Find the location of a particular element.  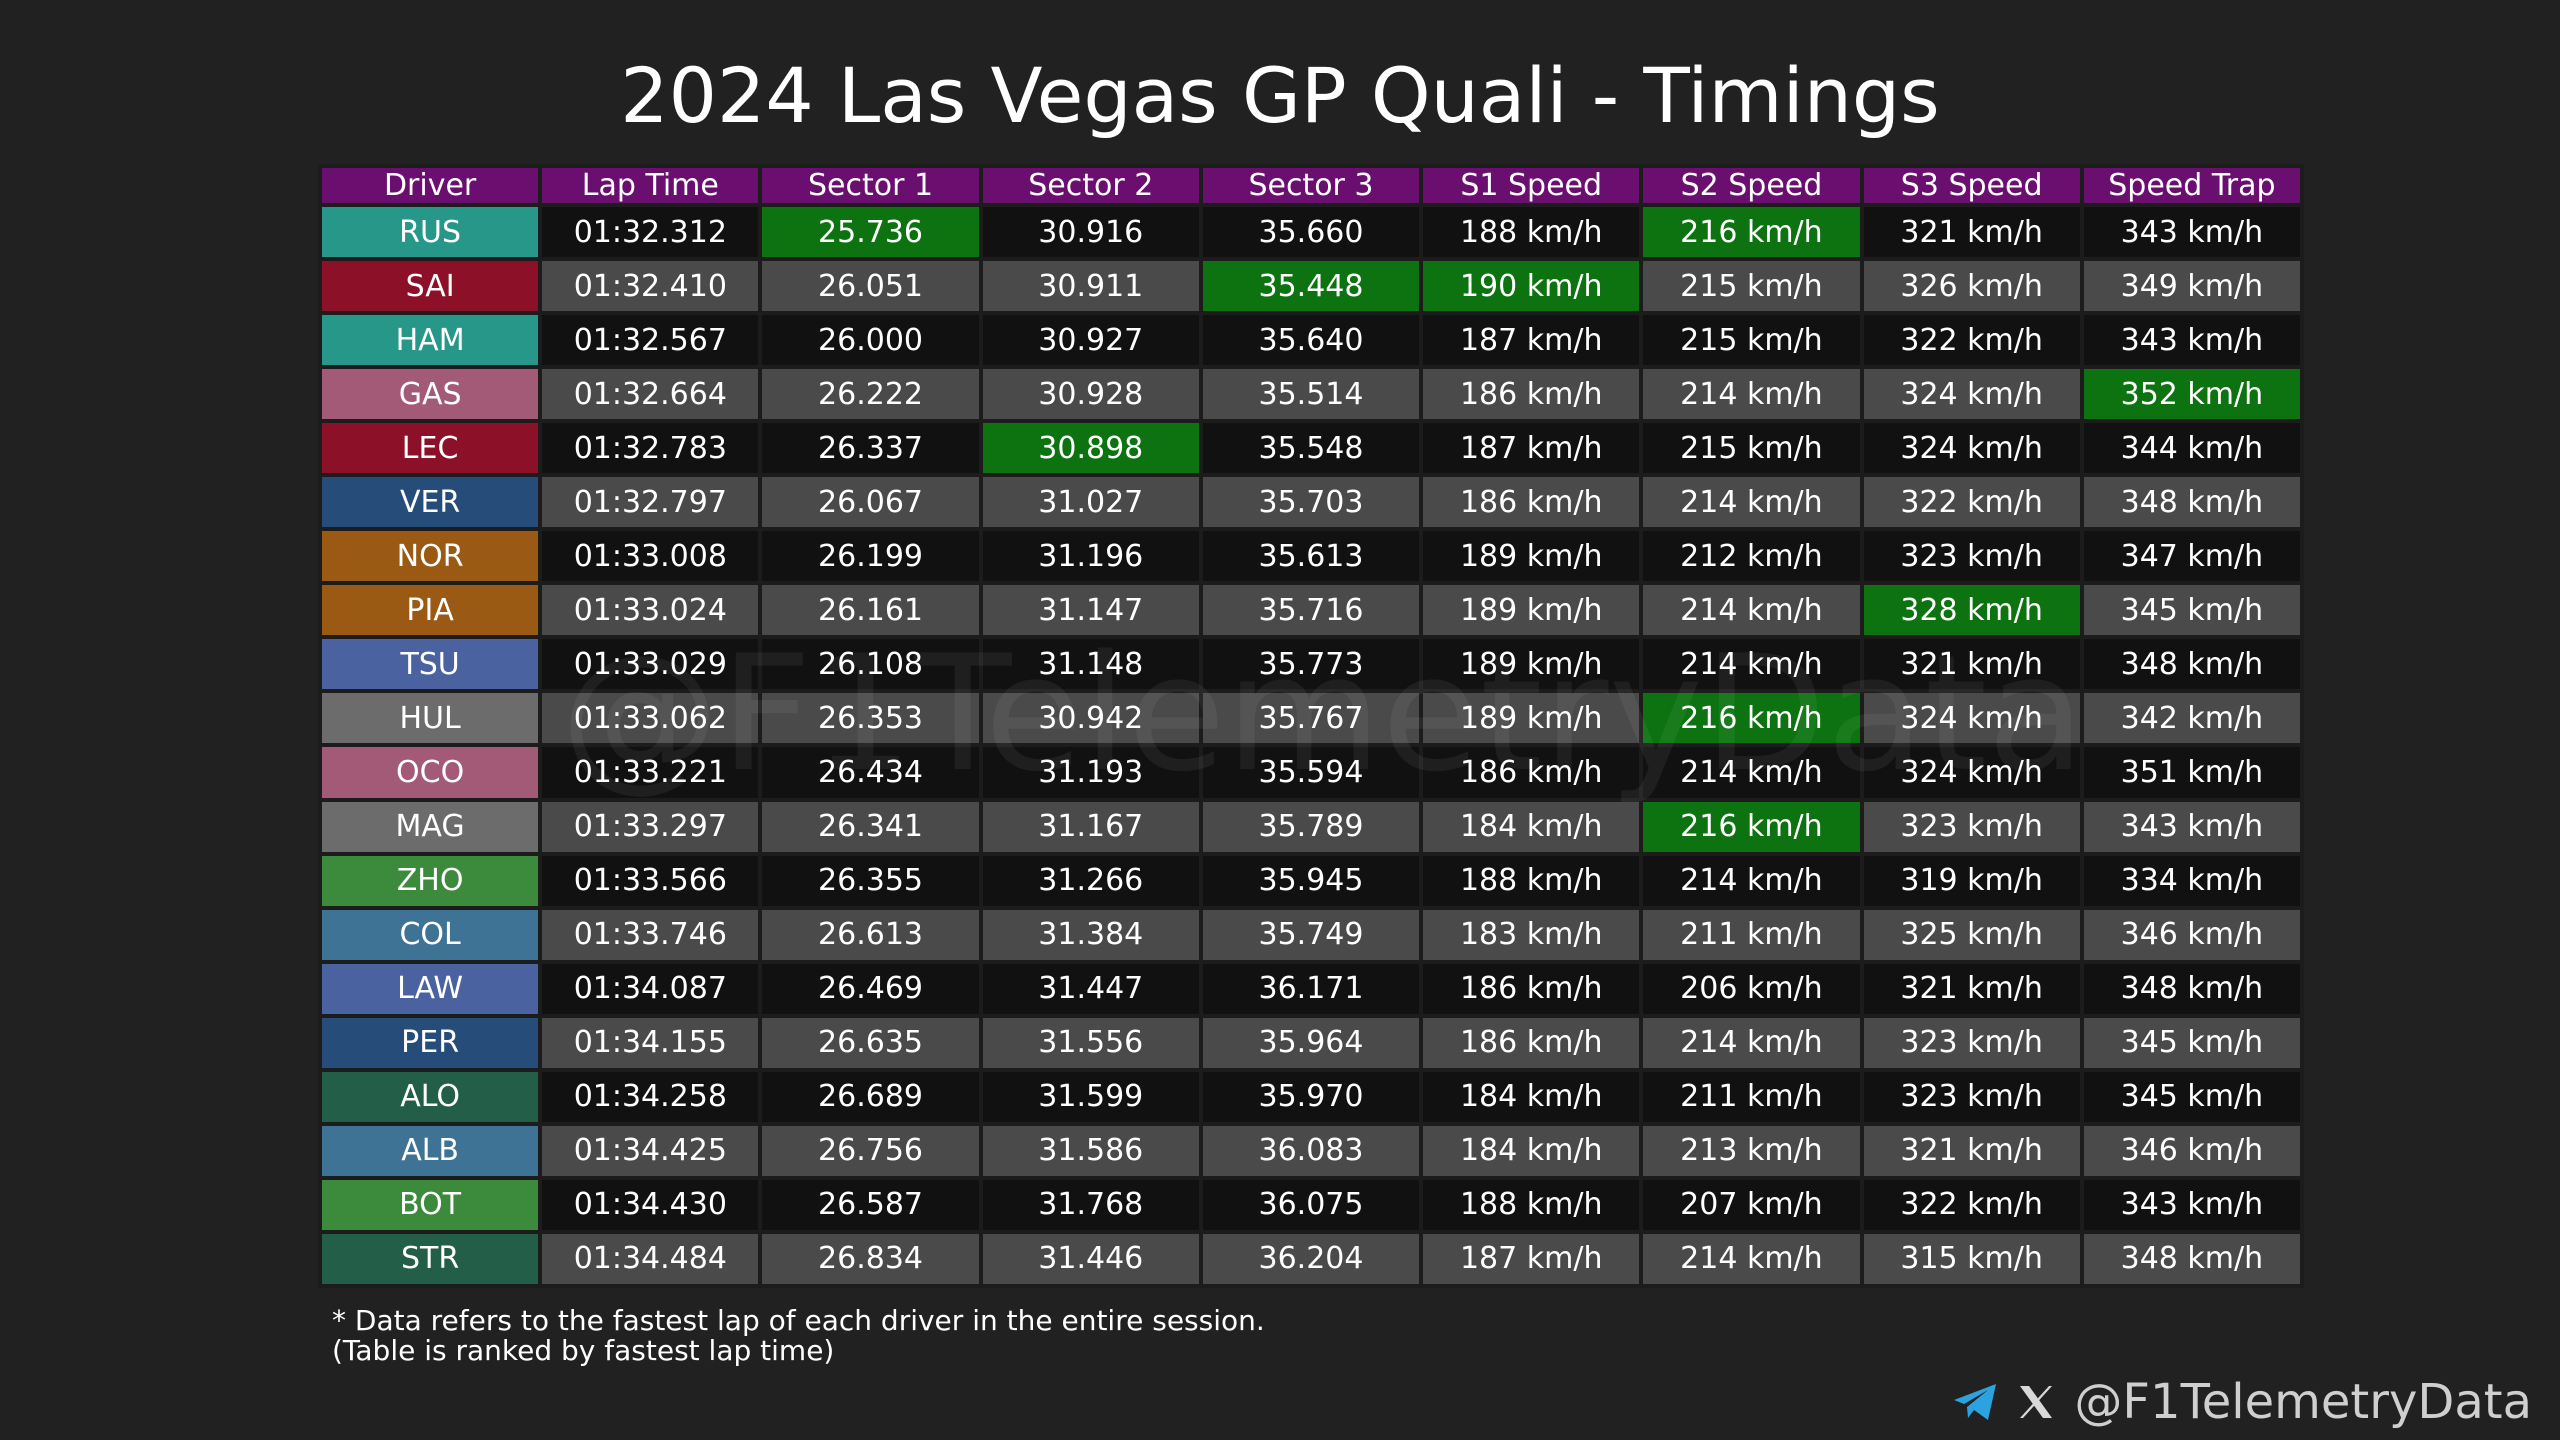

brand-handle: @F1TelemetryData is located at coordinates (2303, 1402).